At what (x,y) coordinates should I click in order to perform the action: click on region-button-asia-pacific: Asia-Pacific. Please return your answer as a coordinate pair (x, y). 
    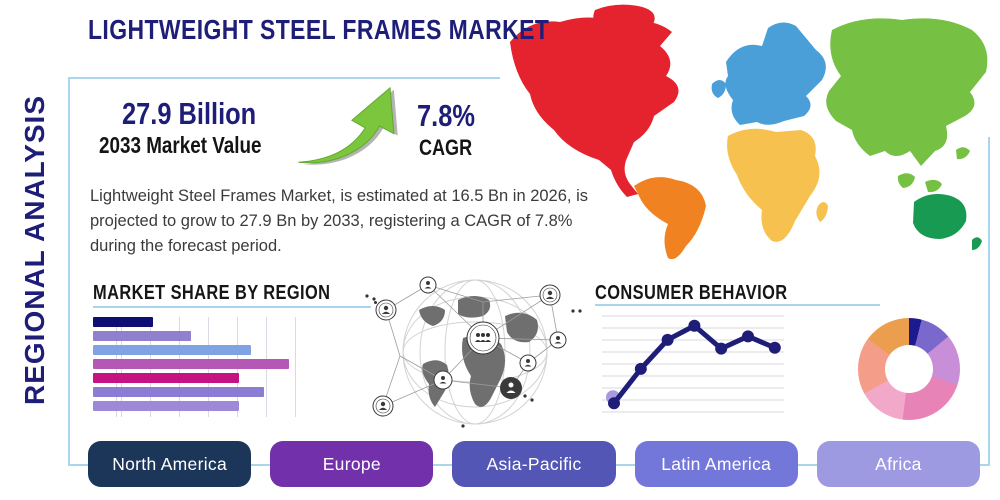
    Looking at the image, I should click on (534, 464).